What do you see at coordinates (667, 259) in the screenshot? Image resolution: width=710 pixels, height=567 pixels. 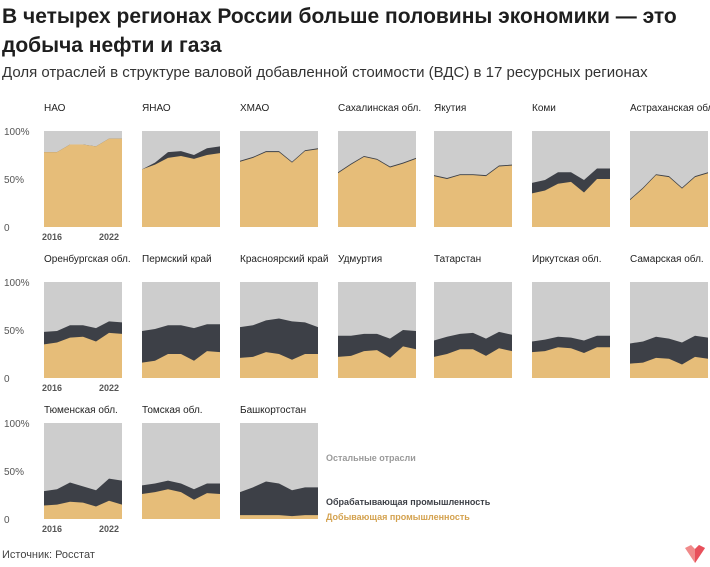 I see `region-label: Самарская обл.` at bounding box center [667, 259].